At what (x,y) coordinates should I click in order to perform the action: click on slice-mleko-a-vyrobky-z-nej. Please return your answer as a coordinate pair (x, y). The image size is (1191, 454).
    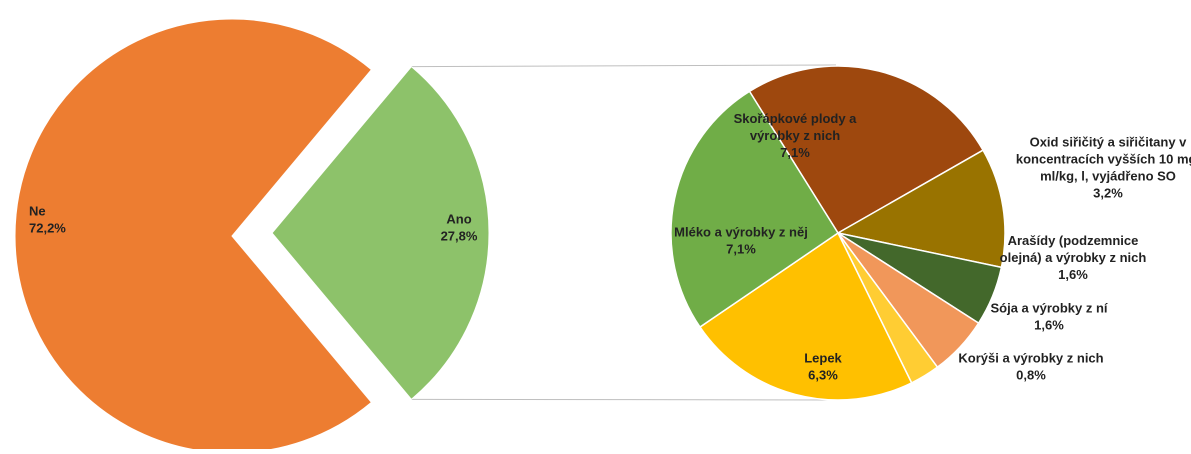
    Looking at the image, I should click on (755, 209).